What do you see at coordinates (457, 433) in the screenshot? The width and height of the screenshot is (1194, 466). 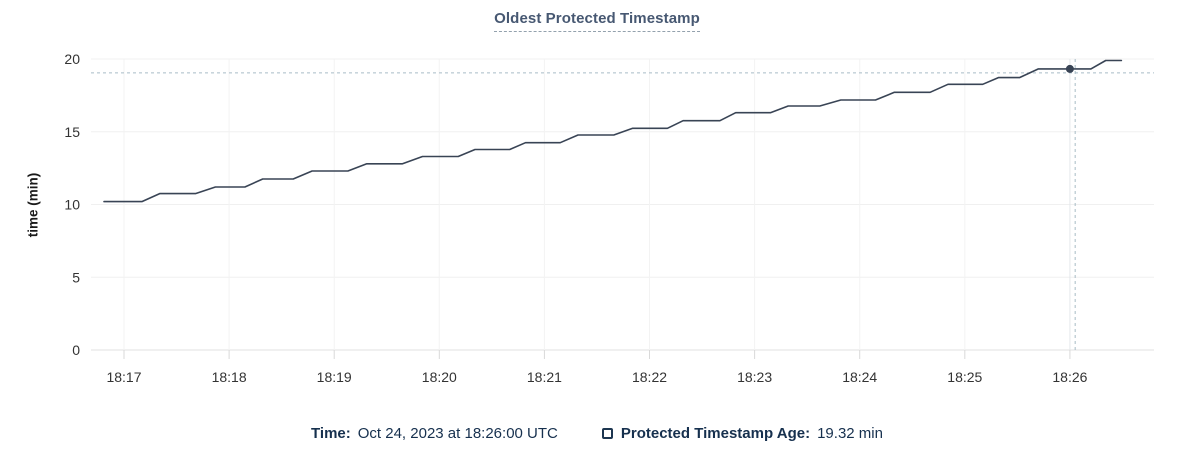 I see `legend-time-value: Oct 24, 2023 at 18:26:00 UTC` at bounding box center [457, 433].